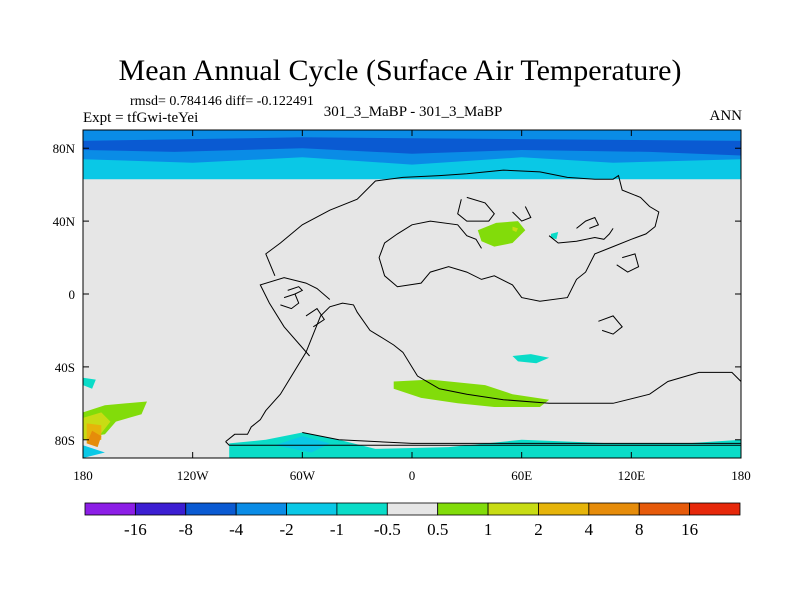  Describe the element at coordinates (236, 529) in the screenshot. I see `colorbar-label: -4` at that location.